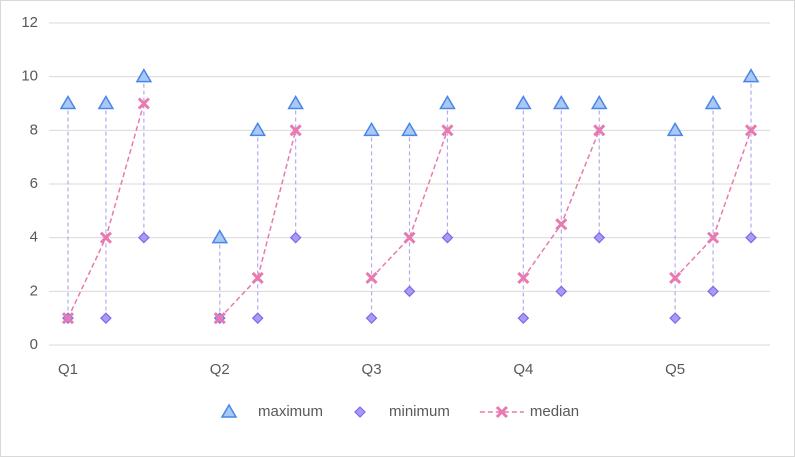  What do you see at coordinates (29, 76) in the screenshot?
I see `y-tick-label: 10` at bounding box center [29, 76].